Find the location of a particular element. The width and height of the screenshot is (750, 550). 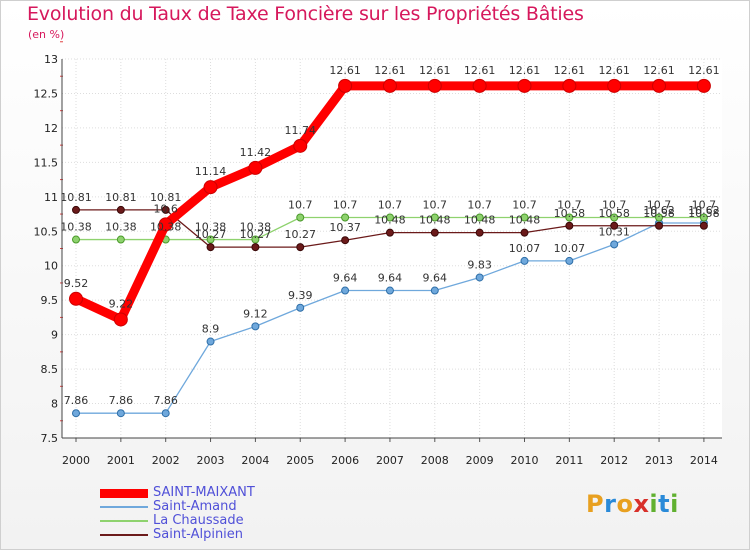

y-tick-label: 13 is located at coordinates (51, 59).